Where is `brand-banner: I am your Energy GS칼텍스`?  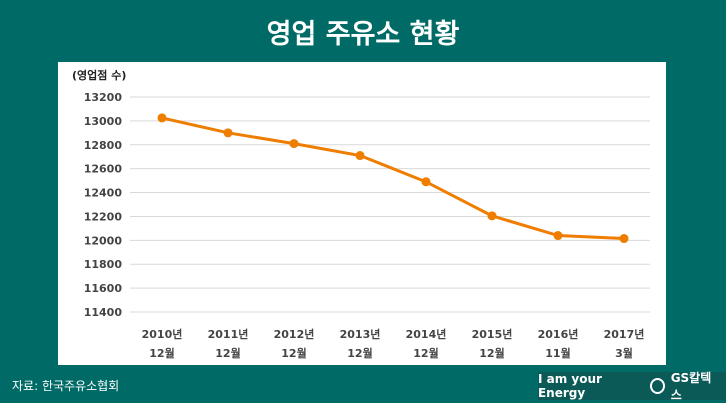 brand-banner: I am your Energy GS칼텍스 is located at coordinates (631, 386).